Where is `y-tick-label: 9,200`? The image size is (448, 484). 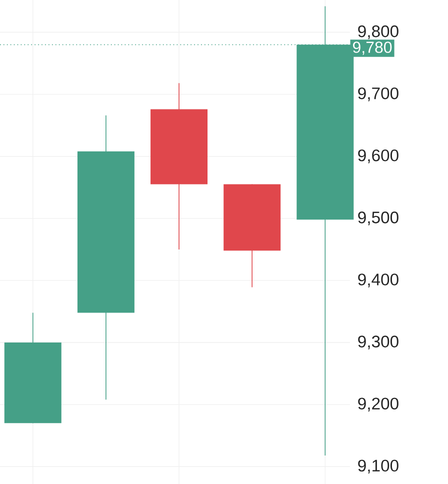 y-tick-label: 9,200 is located at coordinates (378, 405).